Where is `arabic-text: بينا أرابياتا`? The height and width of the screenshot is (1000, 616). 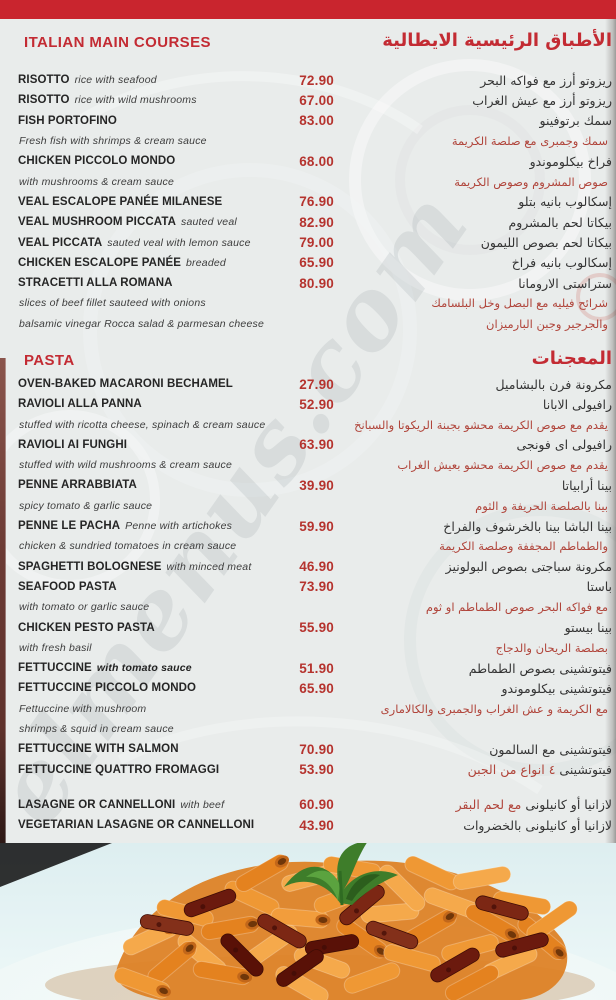 arabic-text: بينا أرابياتا is located at coordinates (587, 485).